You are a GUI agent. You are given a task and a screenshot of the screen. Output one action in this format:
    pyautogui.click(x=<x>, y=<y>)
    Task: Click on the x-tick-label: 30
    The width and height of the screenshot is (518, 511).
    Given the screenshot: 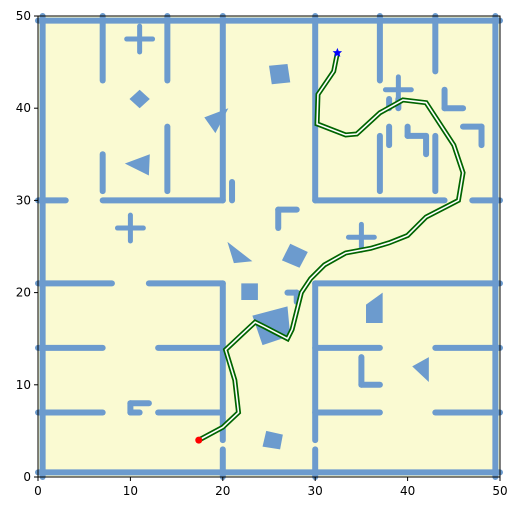 What is the action you would take?
    pyautogui.click(x=315, y=491)
    